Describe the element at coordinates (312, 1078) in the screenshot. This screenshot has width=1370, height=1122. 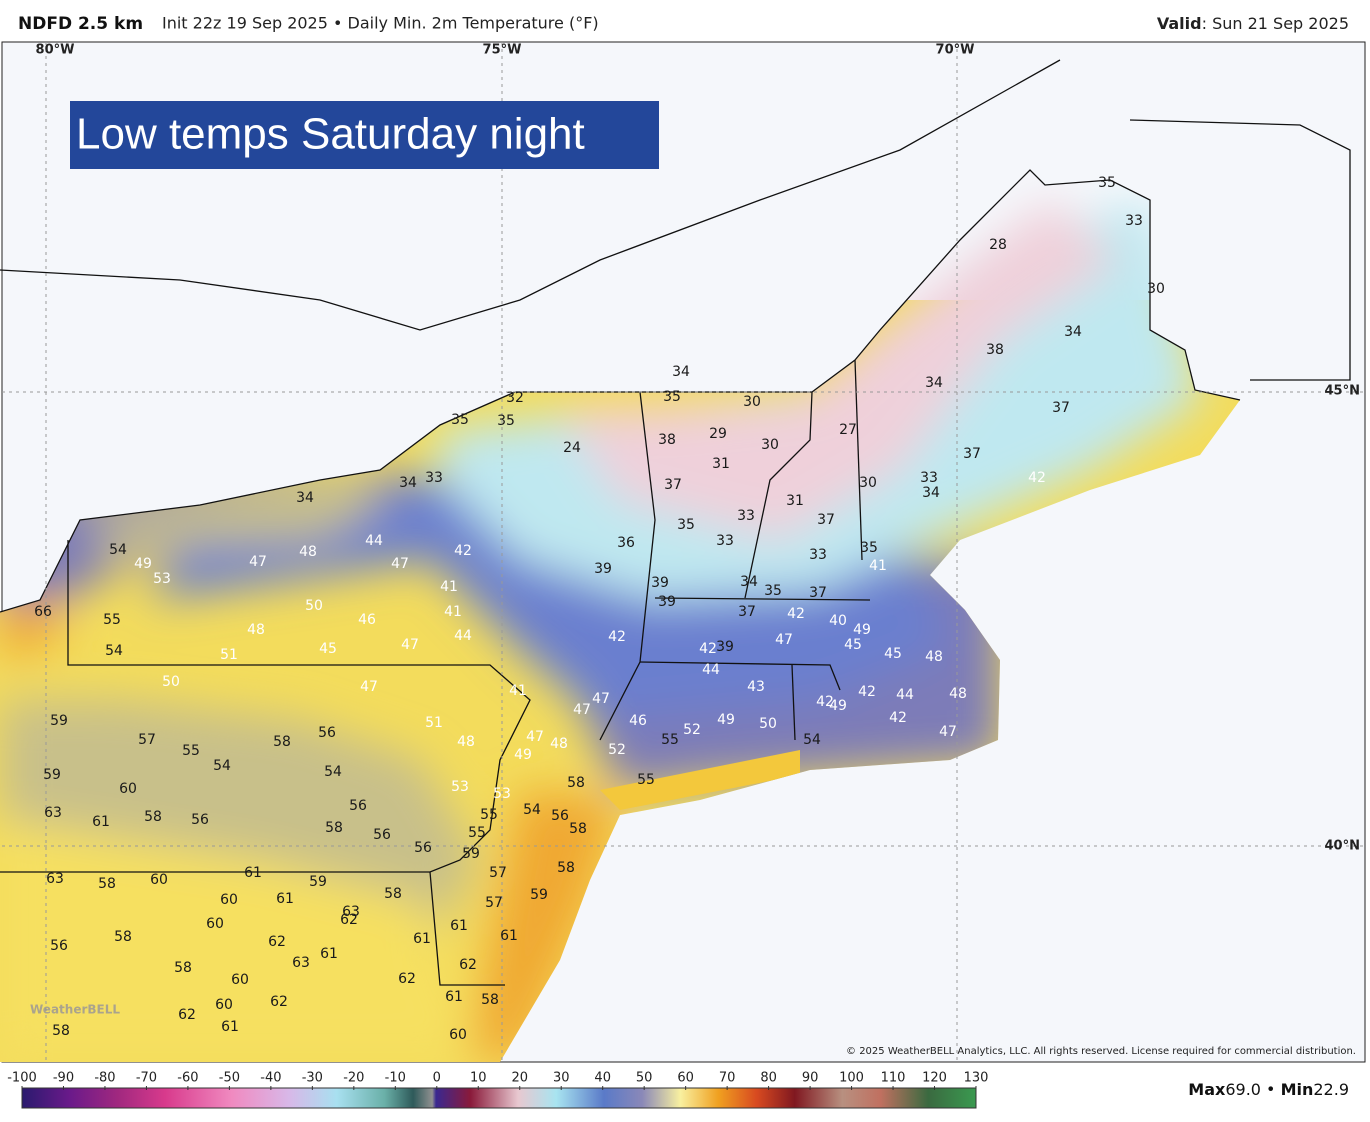
I see `colorbar-tick-label: -30` at that location.